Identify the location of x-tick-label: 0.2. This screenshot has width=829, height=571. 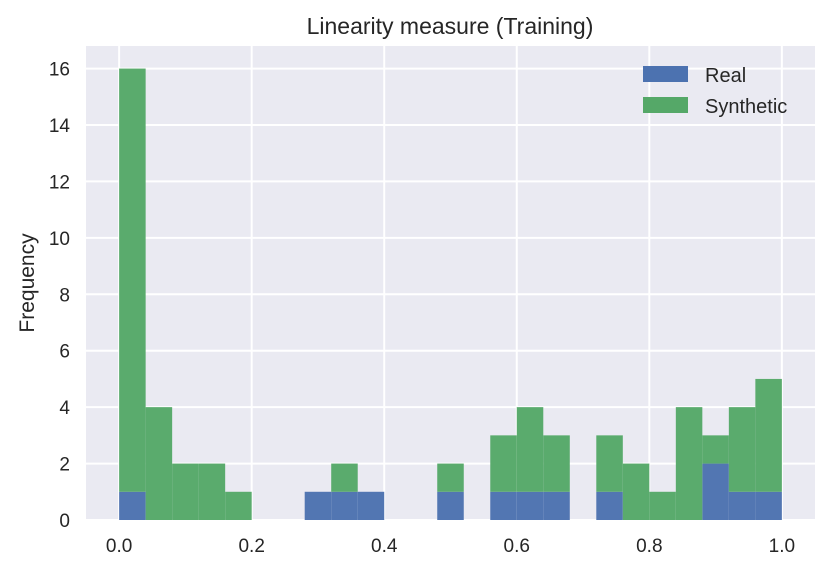
(251, 546).